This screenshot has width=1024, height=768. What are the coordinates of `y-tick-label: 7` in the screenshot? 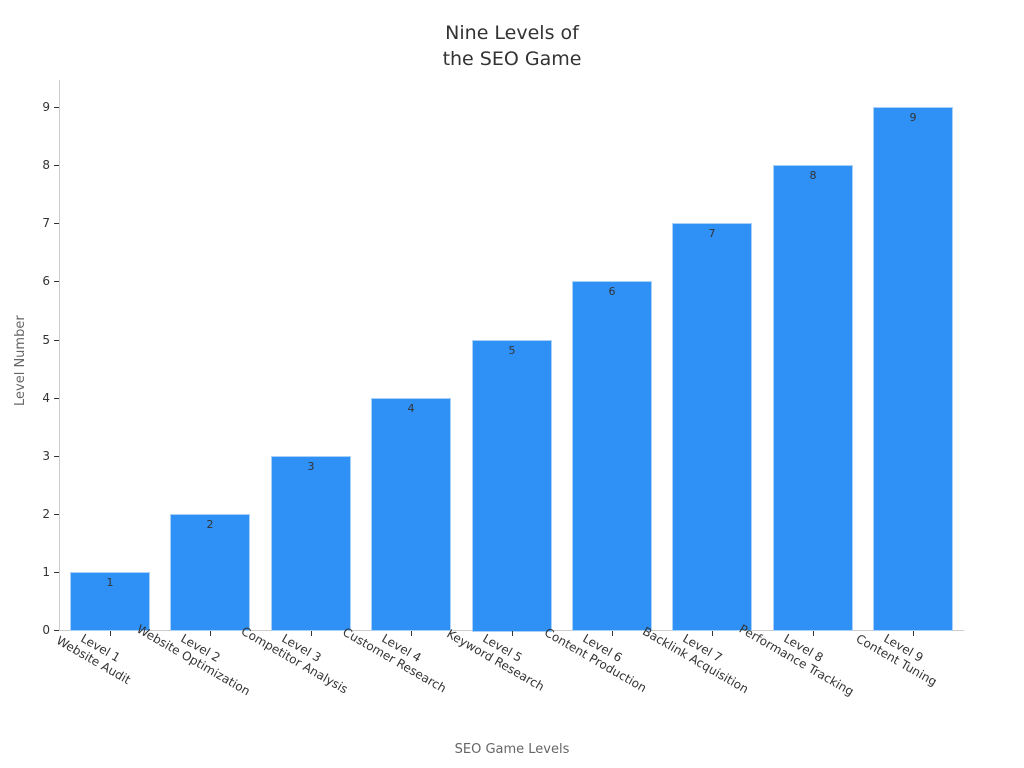 It's located at (46, 223).